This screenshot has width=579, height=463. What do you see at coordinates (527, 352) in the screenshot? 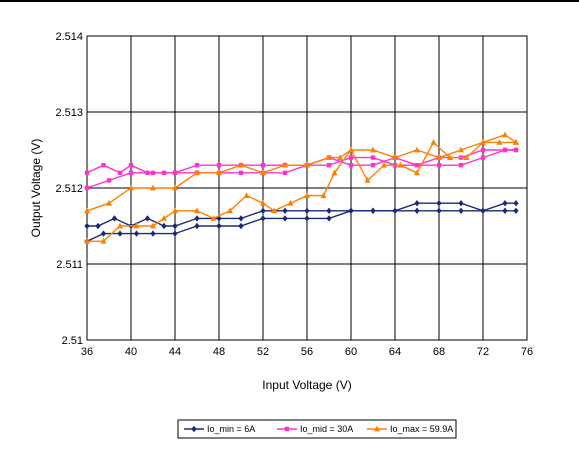
I see `x-tick-label: 76` at bounding box center [527, 352].